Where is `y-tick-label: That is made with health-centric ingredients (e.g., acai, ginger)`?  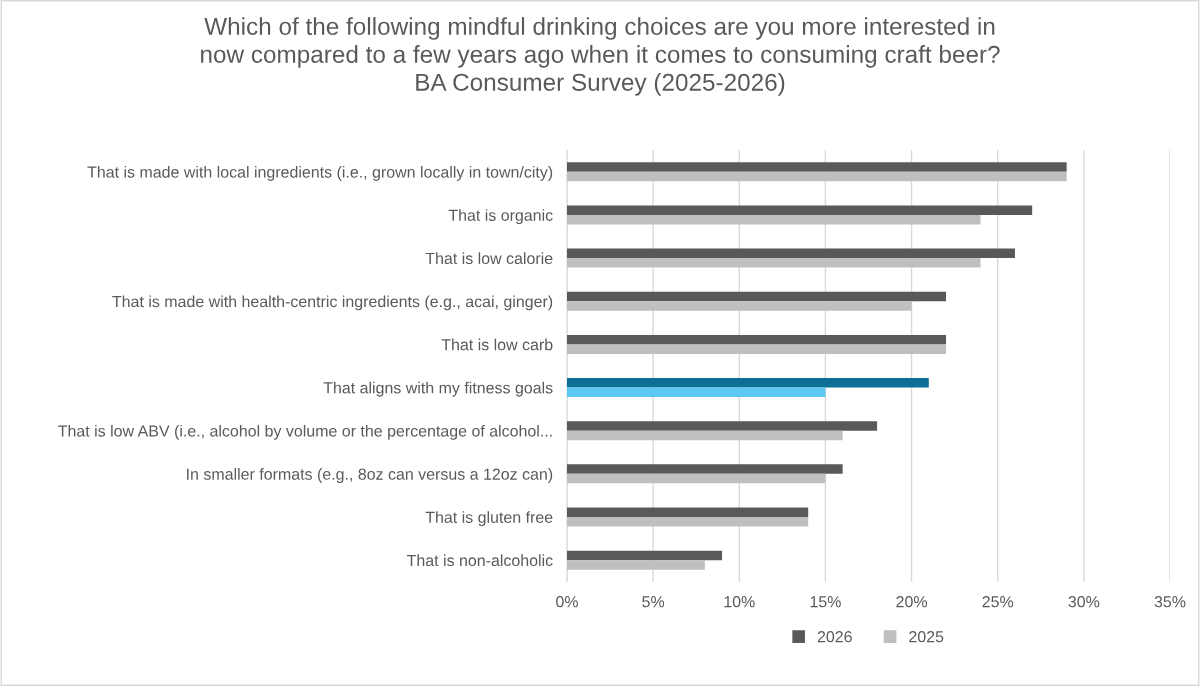 y-tick-label: That is made with health-centric ingredients (e.g., acai, ginger) is located at coordinates (332, 303).